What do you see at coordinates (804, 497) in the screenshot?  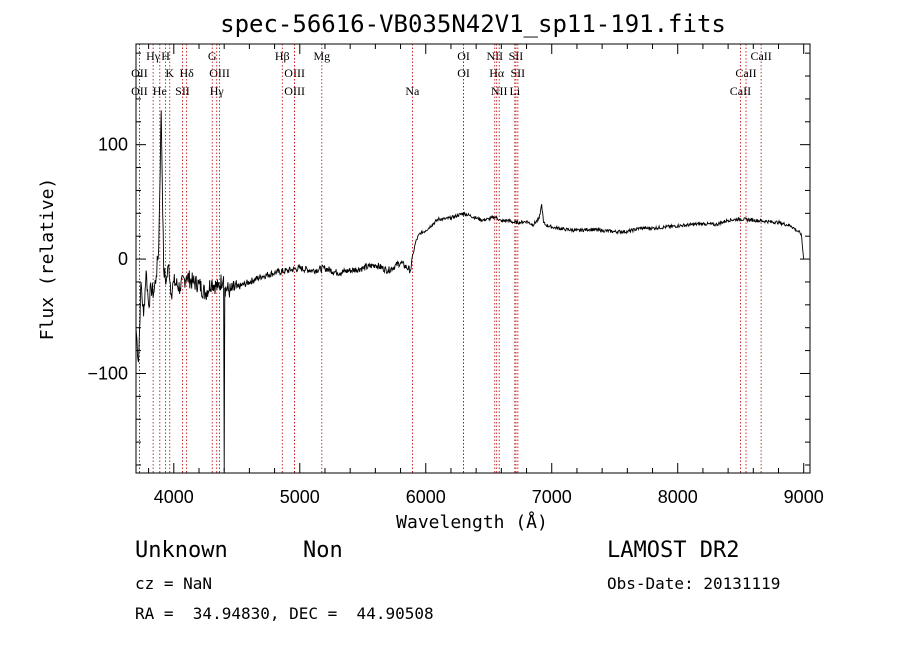 I see `x-tick-label: 9000` at bounding box center [804, 497].